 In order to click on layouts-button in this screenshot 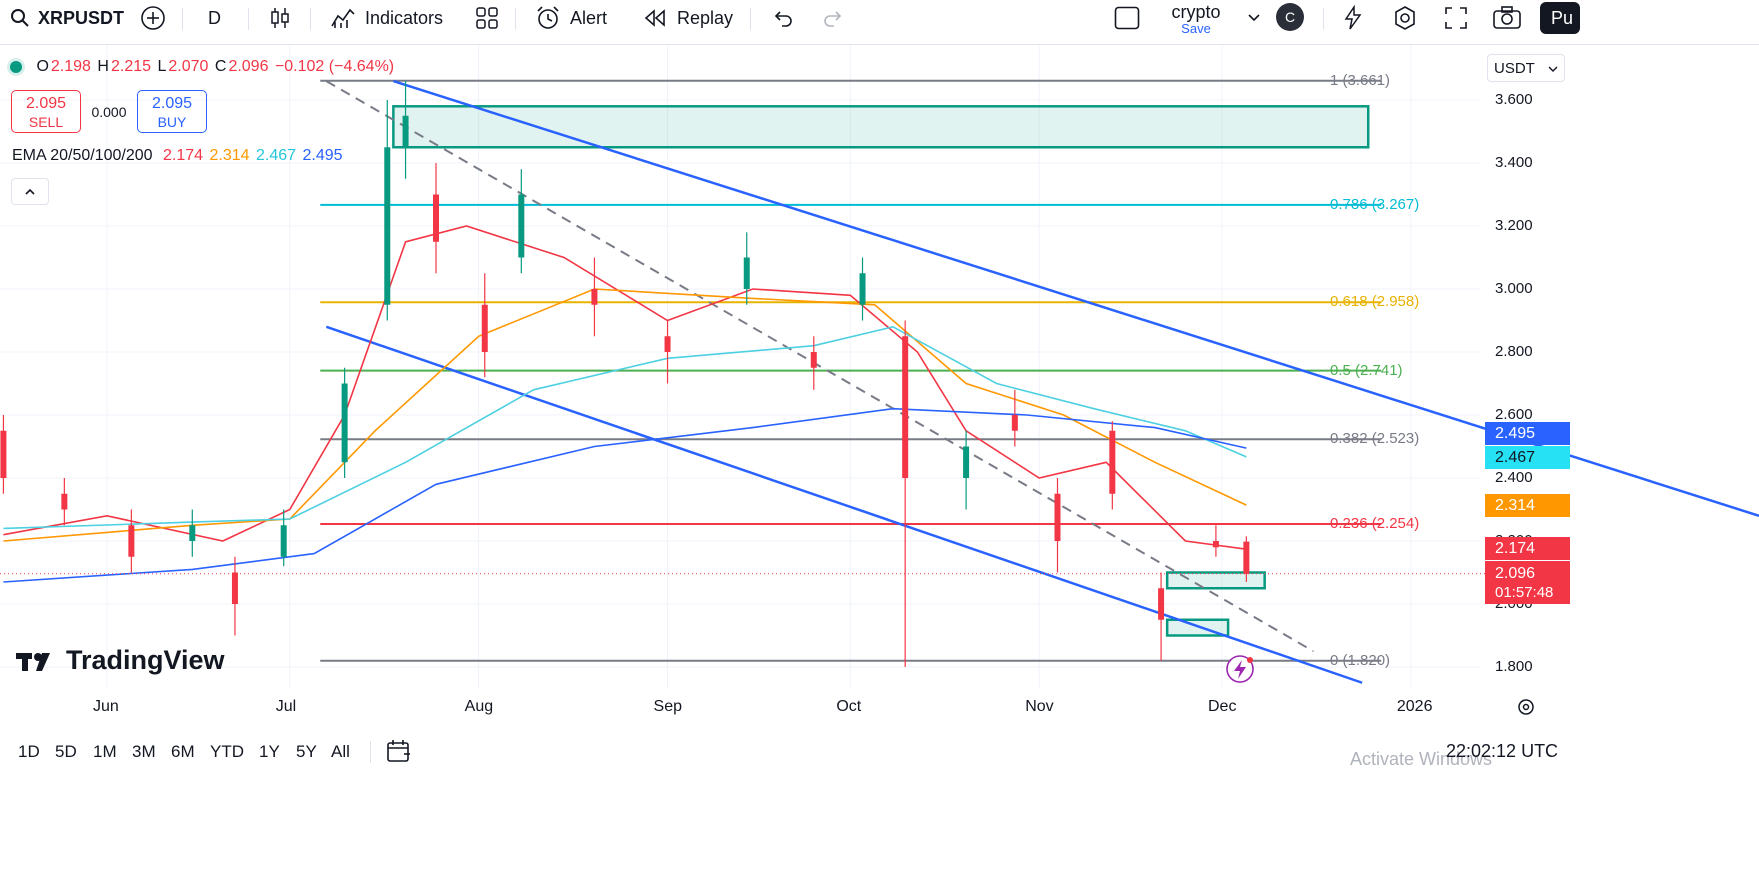, I will do `click(487, 18)`.